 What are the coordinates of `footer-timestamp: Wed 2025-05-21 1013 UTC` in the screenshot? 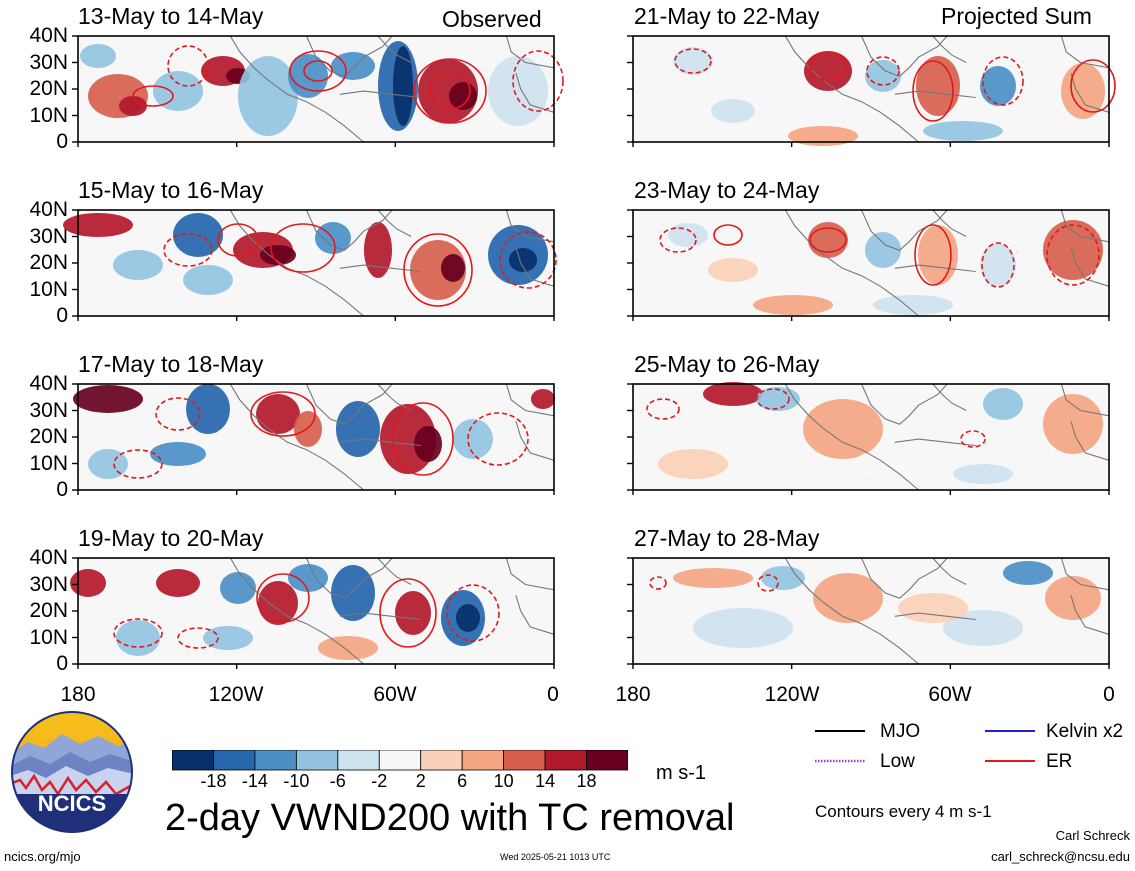 It's located at (555, 857).